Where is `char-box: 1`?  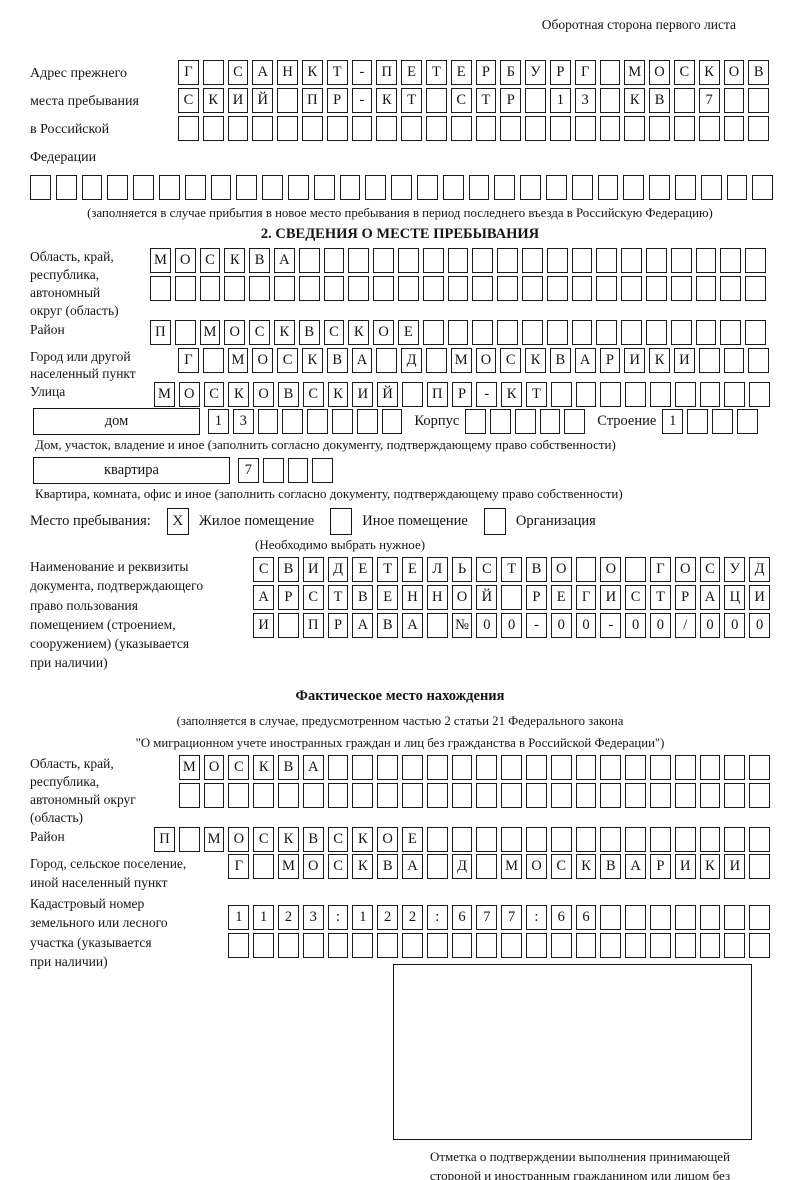
char-box: 1 is located at coordinates (218, 421).